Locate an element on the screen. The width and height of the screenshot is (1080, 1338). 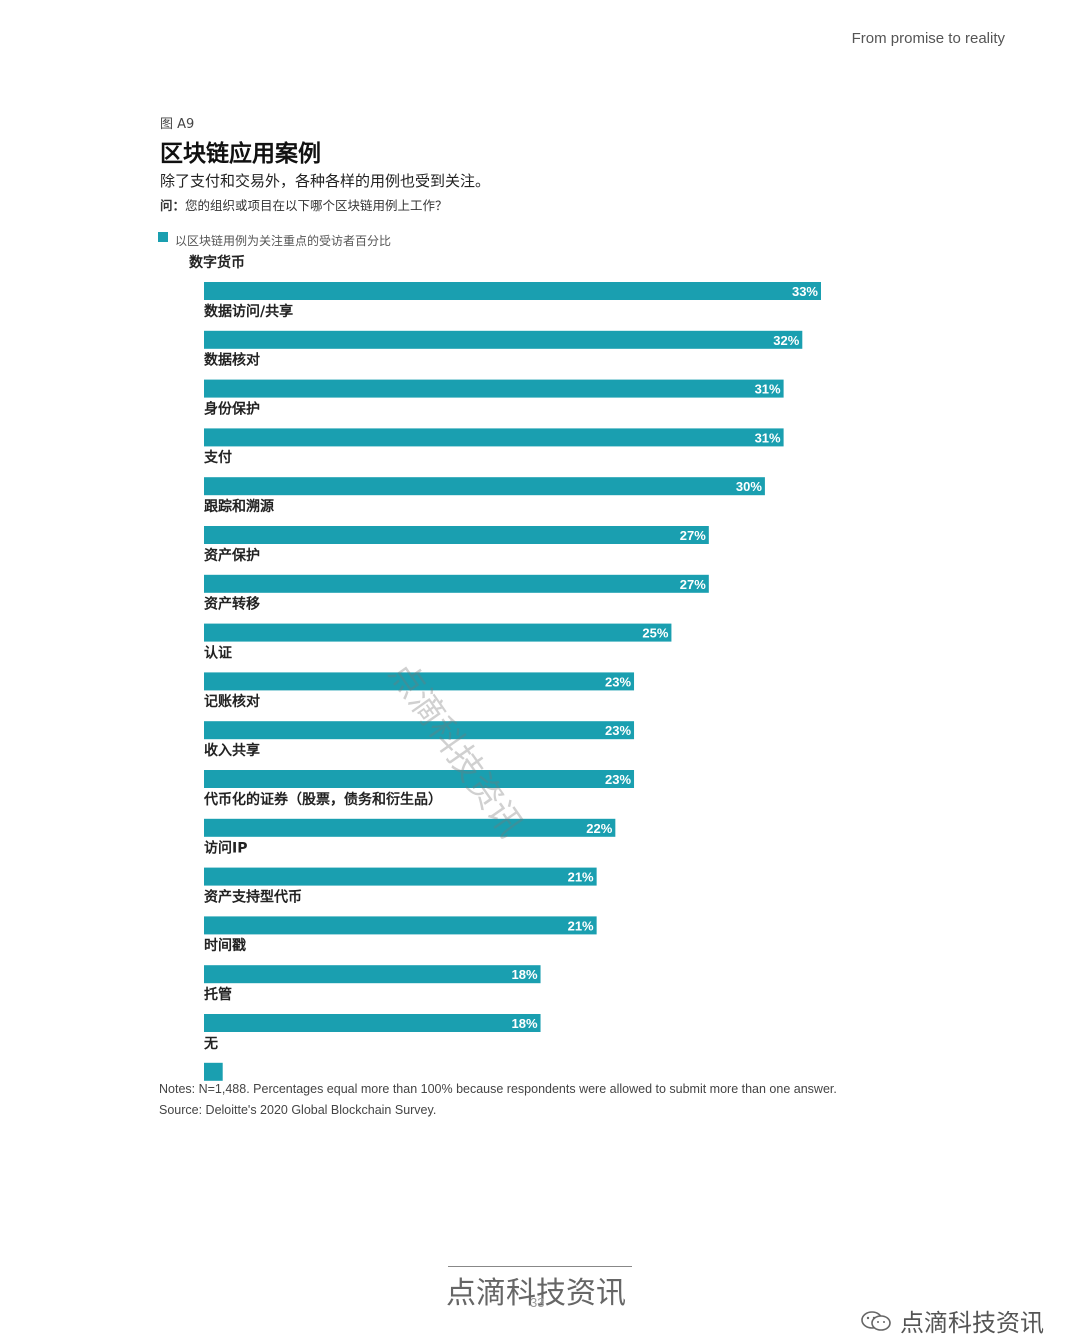
survey-question: 问：您的组织或项目在以下哪个区块链用例上工作？ is located at coordinates (304, 204).